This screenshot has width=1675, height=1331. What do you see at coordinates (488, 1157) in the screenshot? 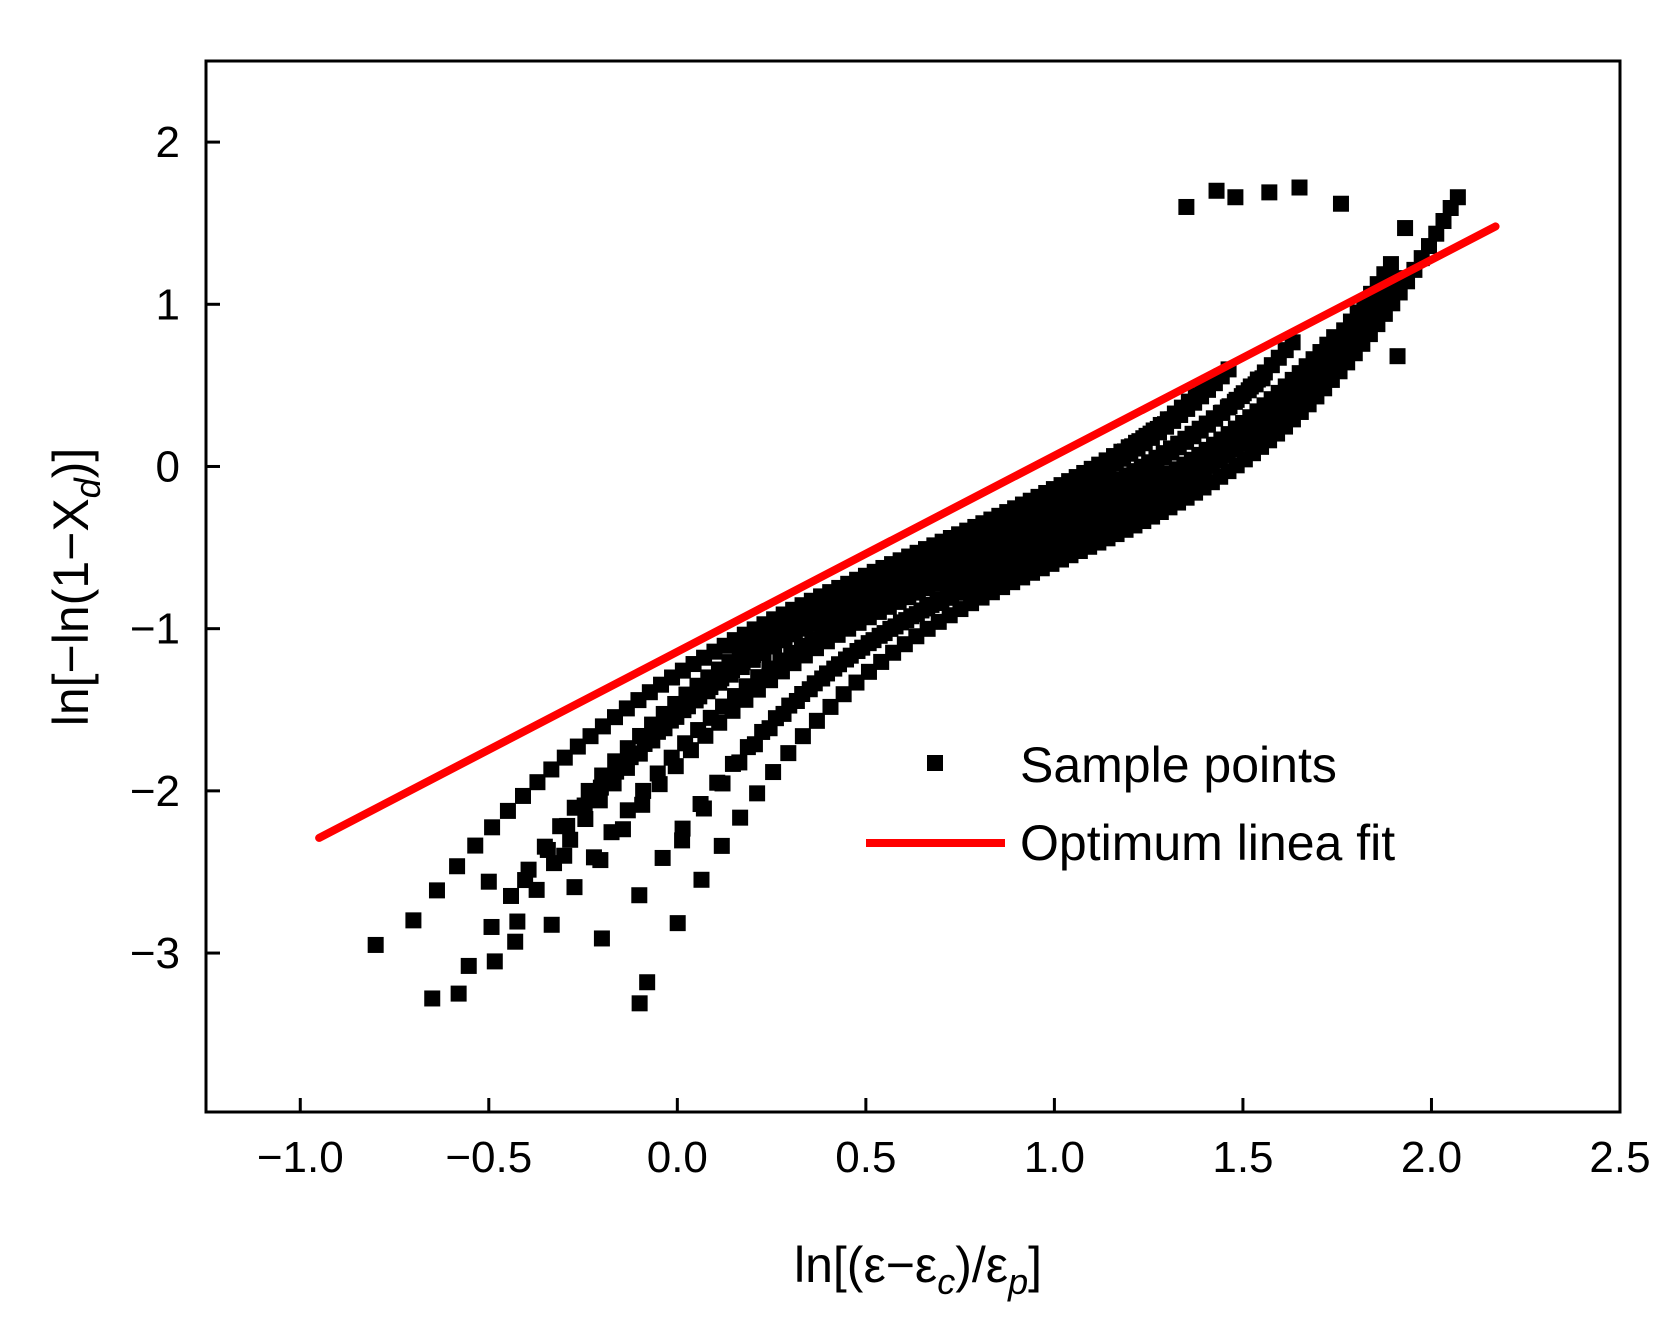
I see `x-tick-label: −0.5` at bounding box center [488, 1157].